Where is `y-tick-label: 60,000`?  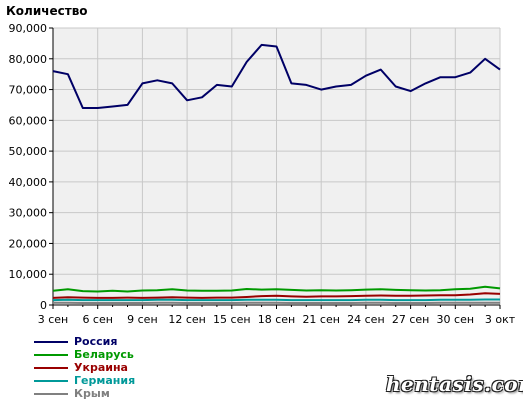
y-tick-label: 60,000 is located at coordinates (28, 120).